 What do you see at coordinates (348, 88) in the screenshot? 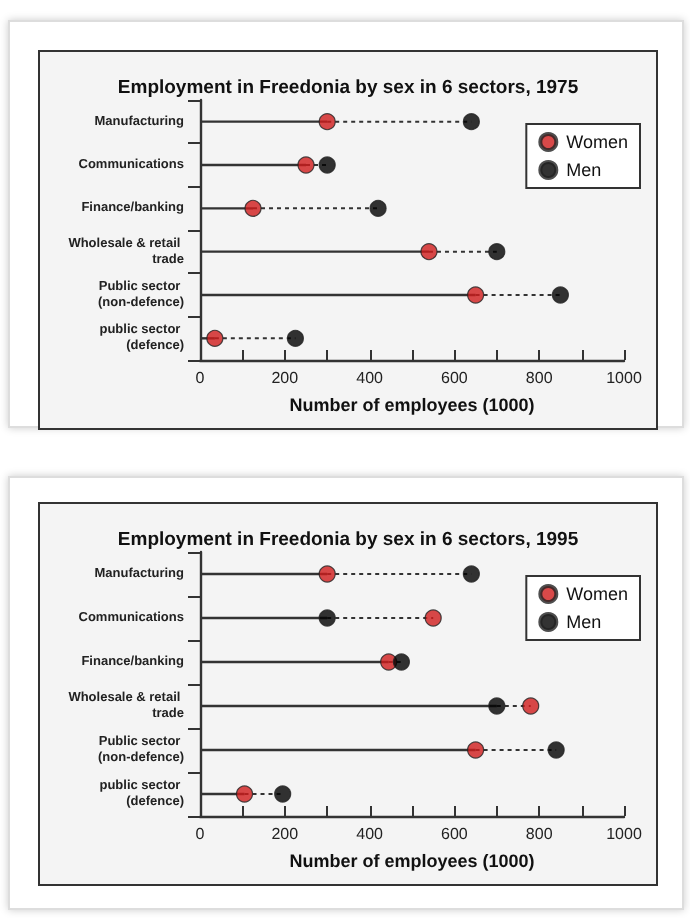
I see `chart-title: Employment in Freedonia by sex in 6 sectors, 1975` at bounding box center [348, 88].